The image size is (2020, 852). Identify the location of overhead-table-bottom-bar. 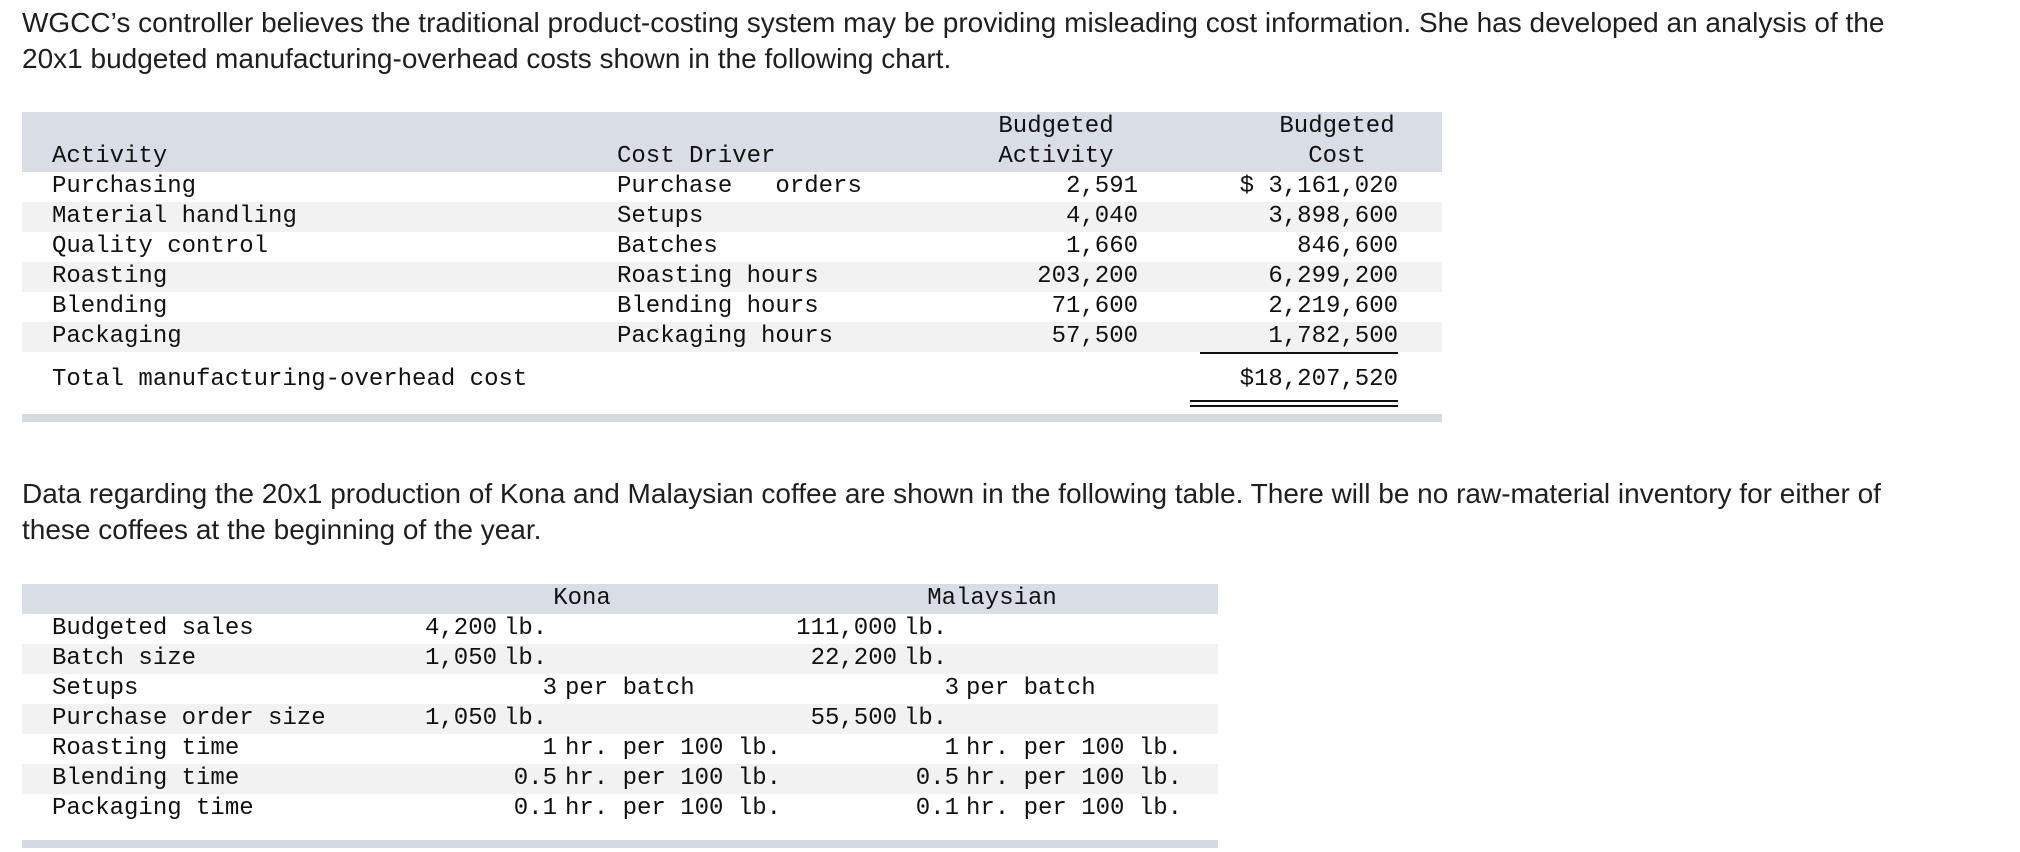
(732, 418).